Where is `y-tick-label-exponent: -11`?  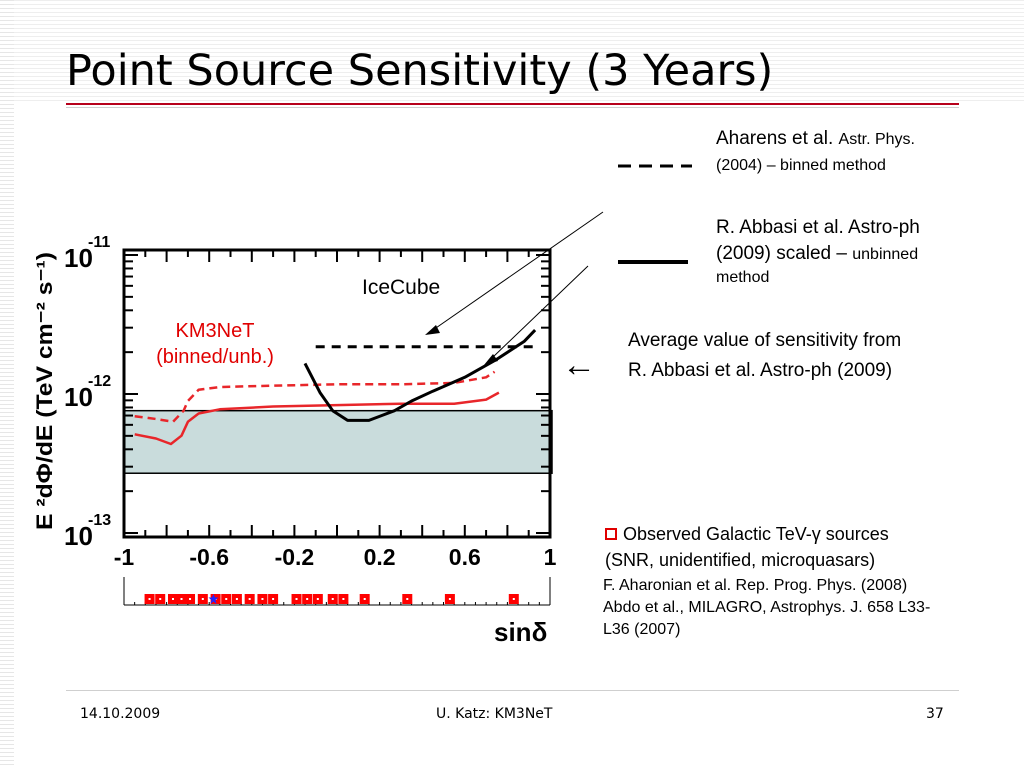
y-tick-label-exponent: -11 is located at coordinates (99, 242).